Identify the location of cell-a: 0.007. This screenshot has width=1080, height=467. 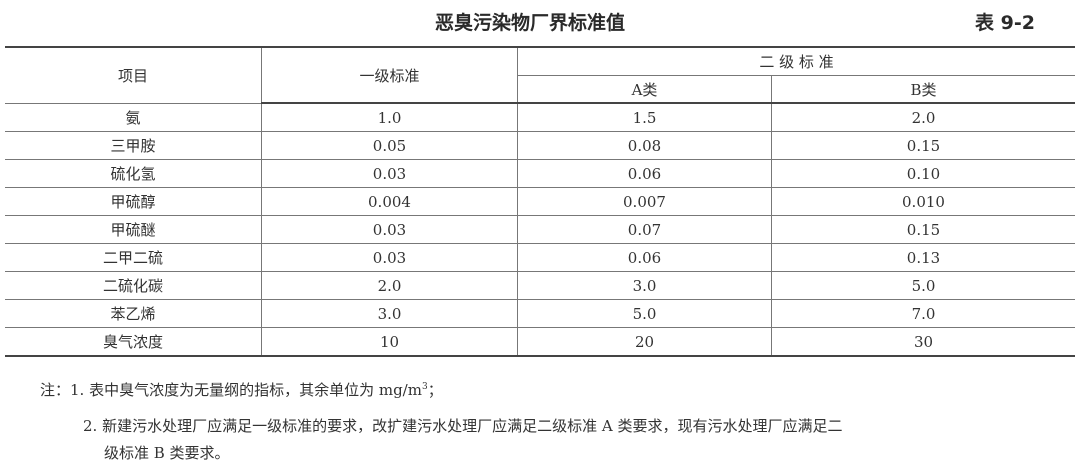
(644, 201).